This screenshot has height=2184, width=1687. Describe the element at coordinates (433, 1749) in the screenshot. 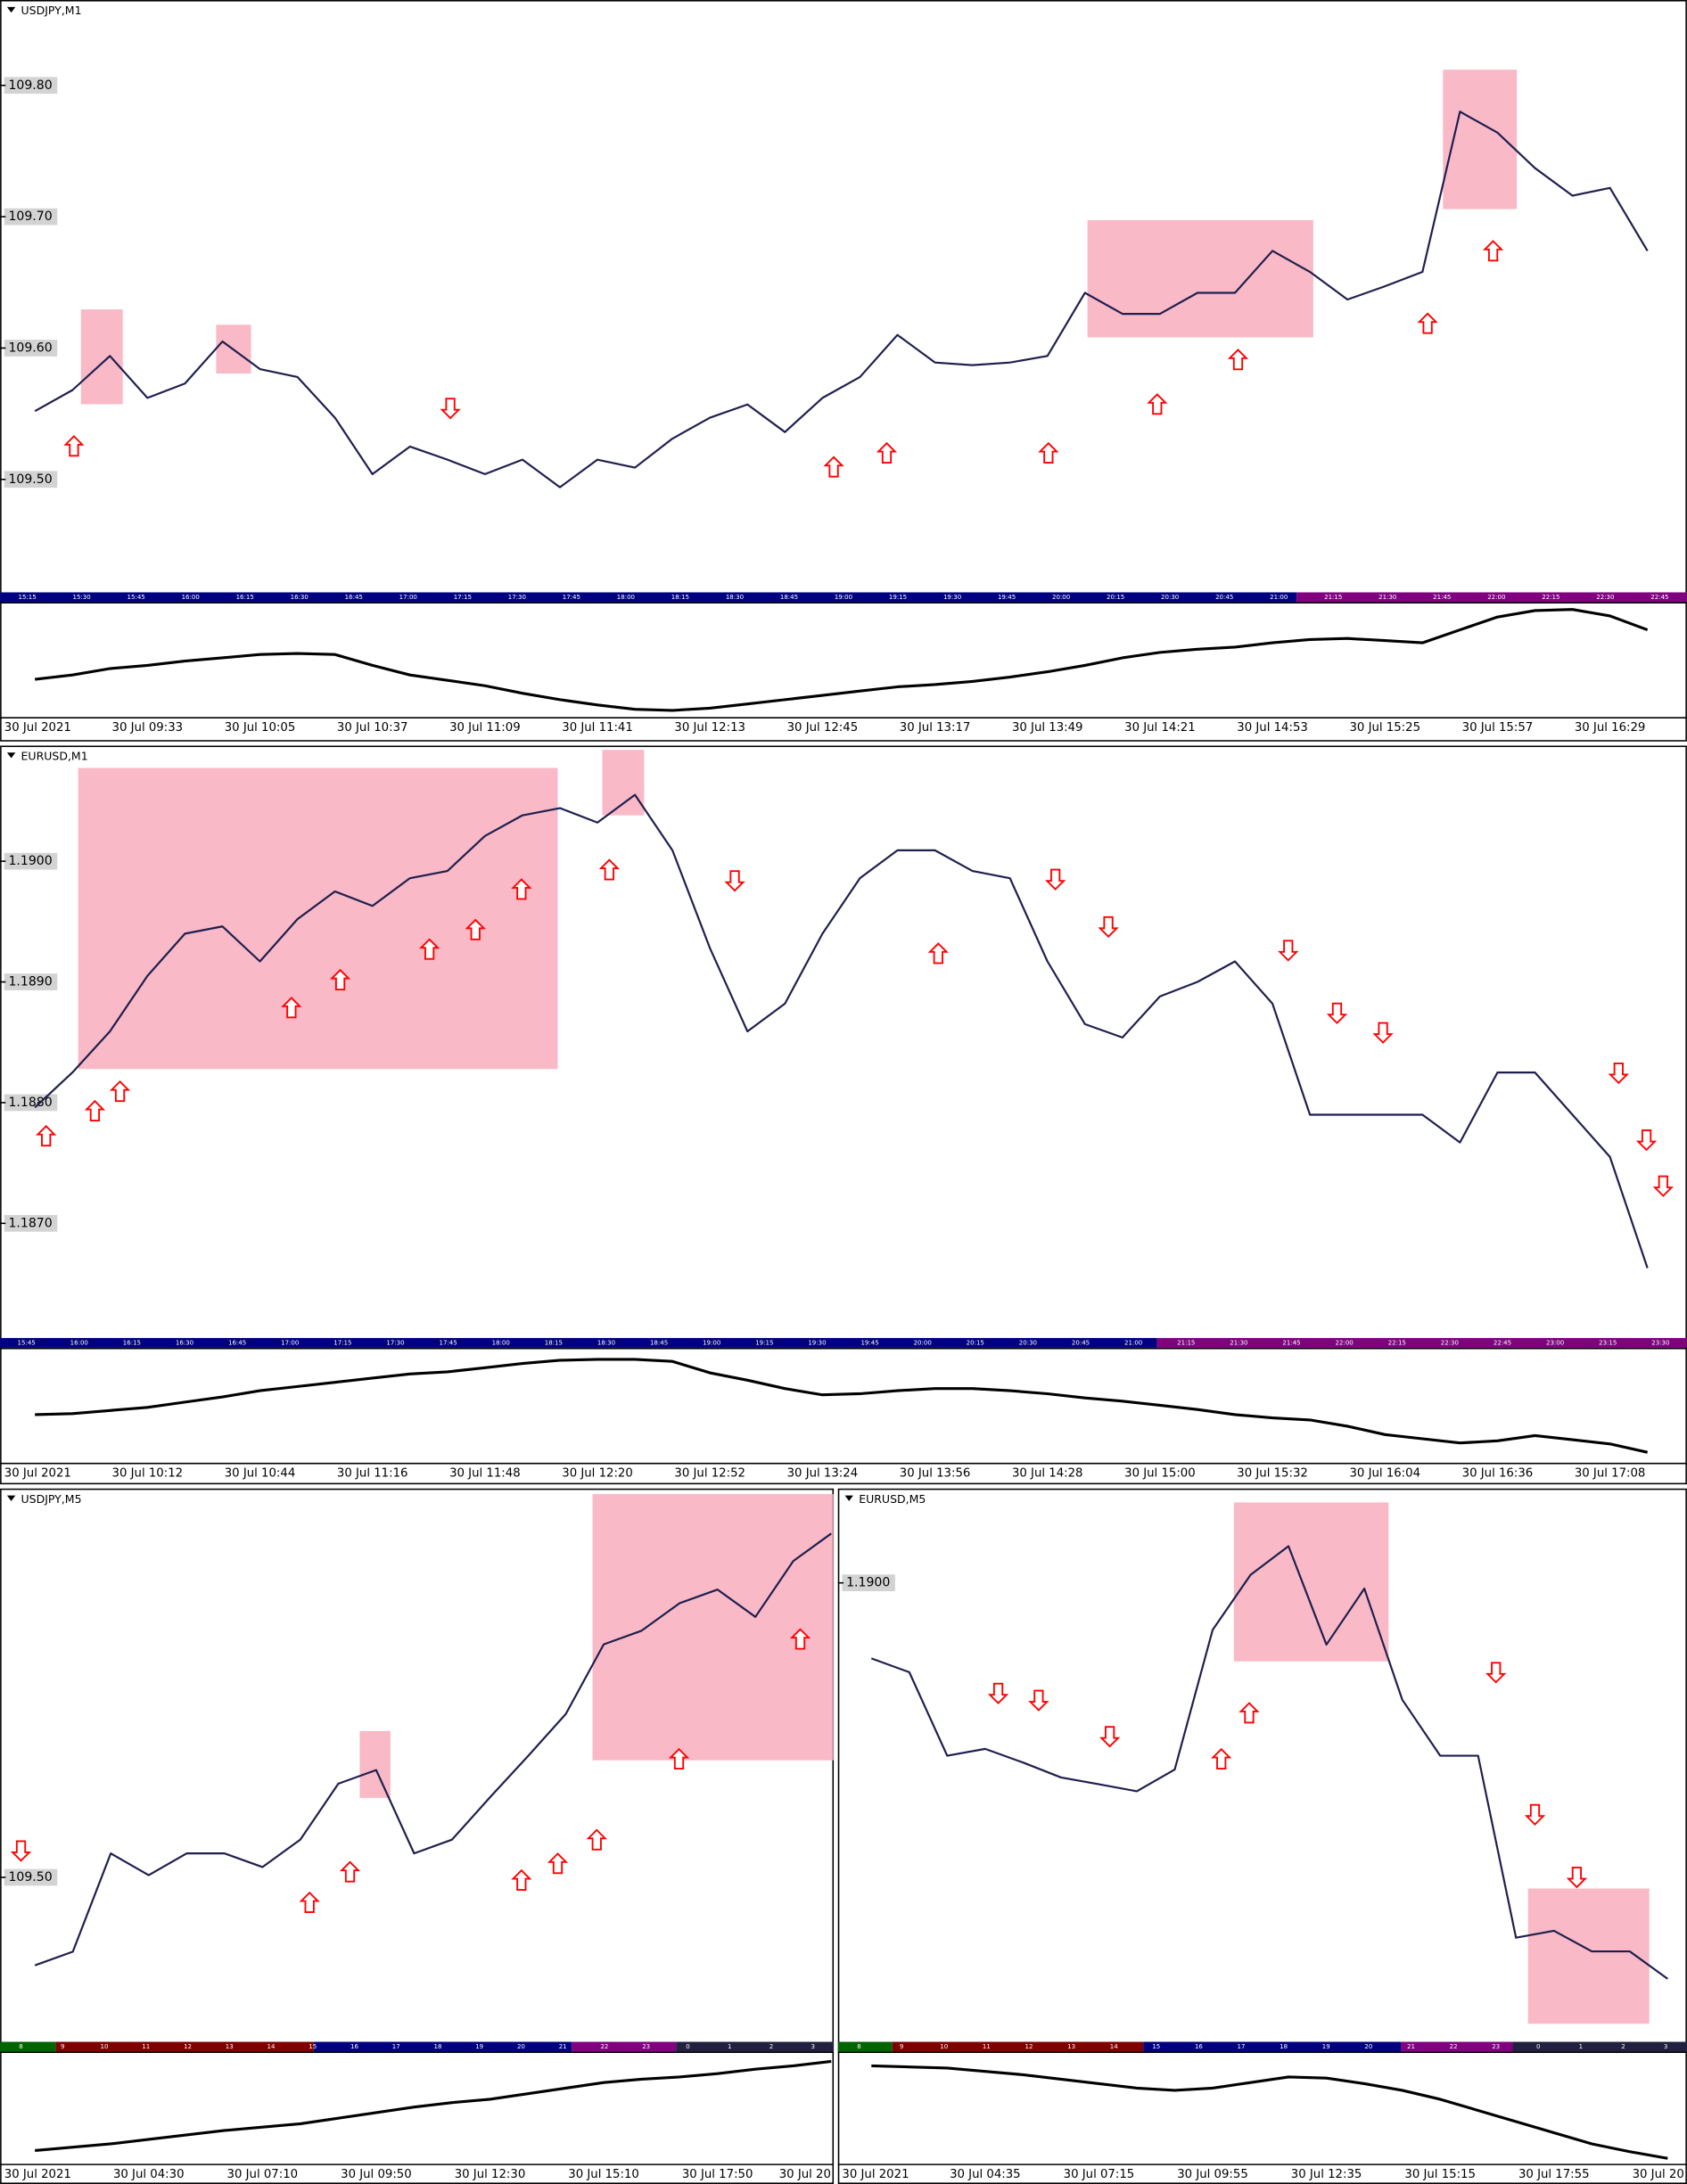

I see `price-line` at that location.